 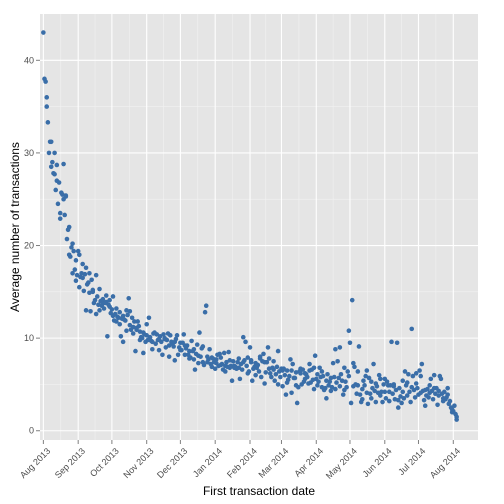 I want to click on y-tick-label: 40, so click(x=29, y=60).